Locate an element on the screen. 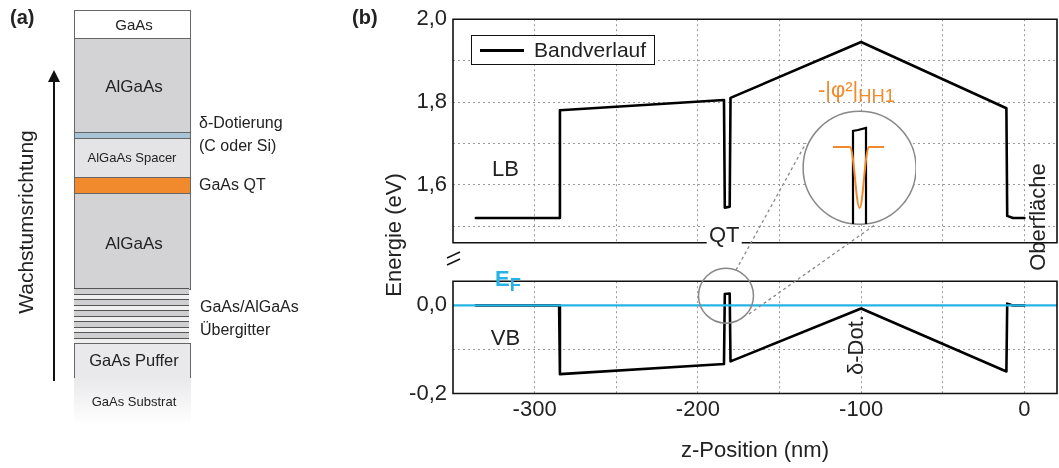 The width and height of the screenshot is (1059, 468). y-tick-label: 1,8 is located at coordinates (431, 101).